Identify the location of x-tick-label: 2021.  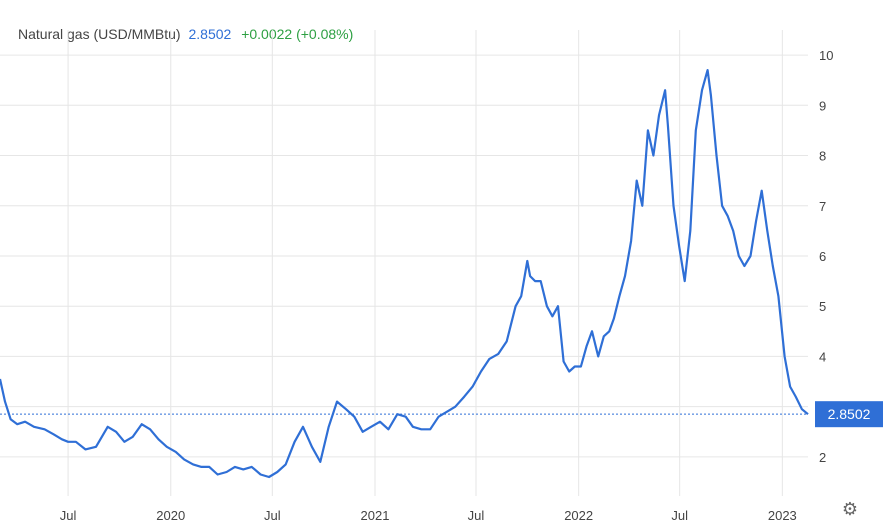
(375, 515).